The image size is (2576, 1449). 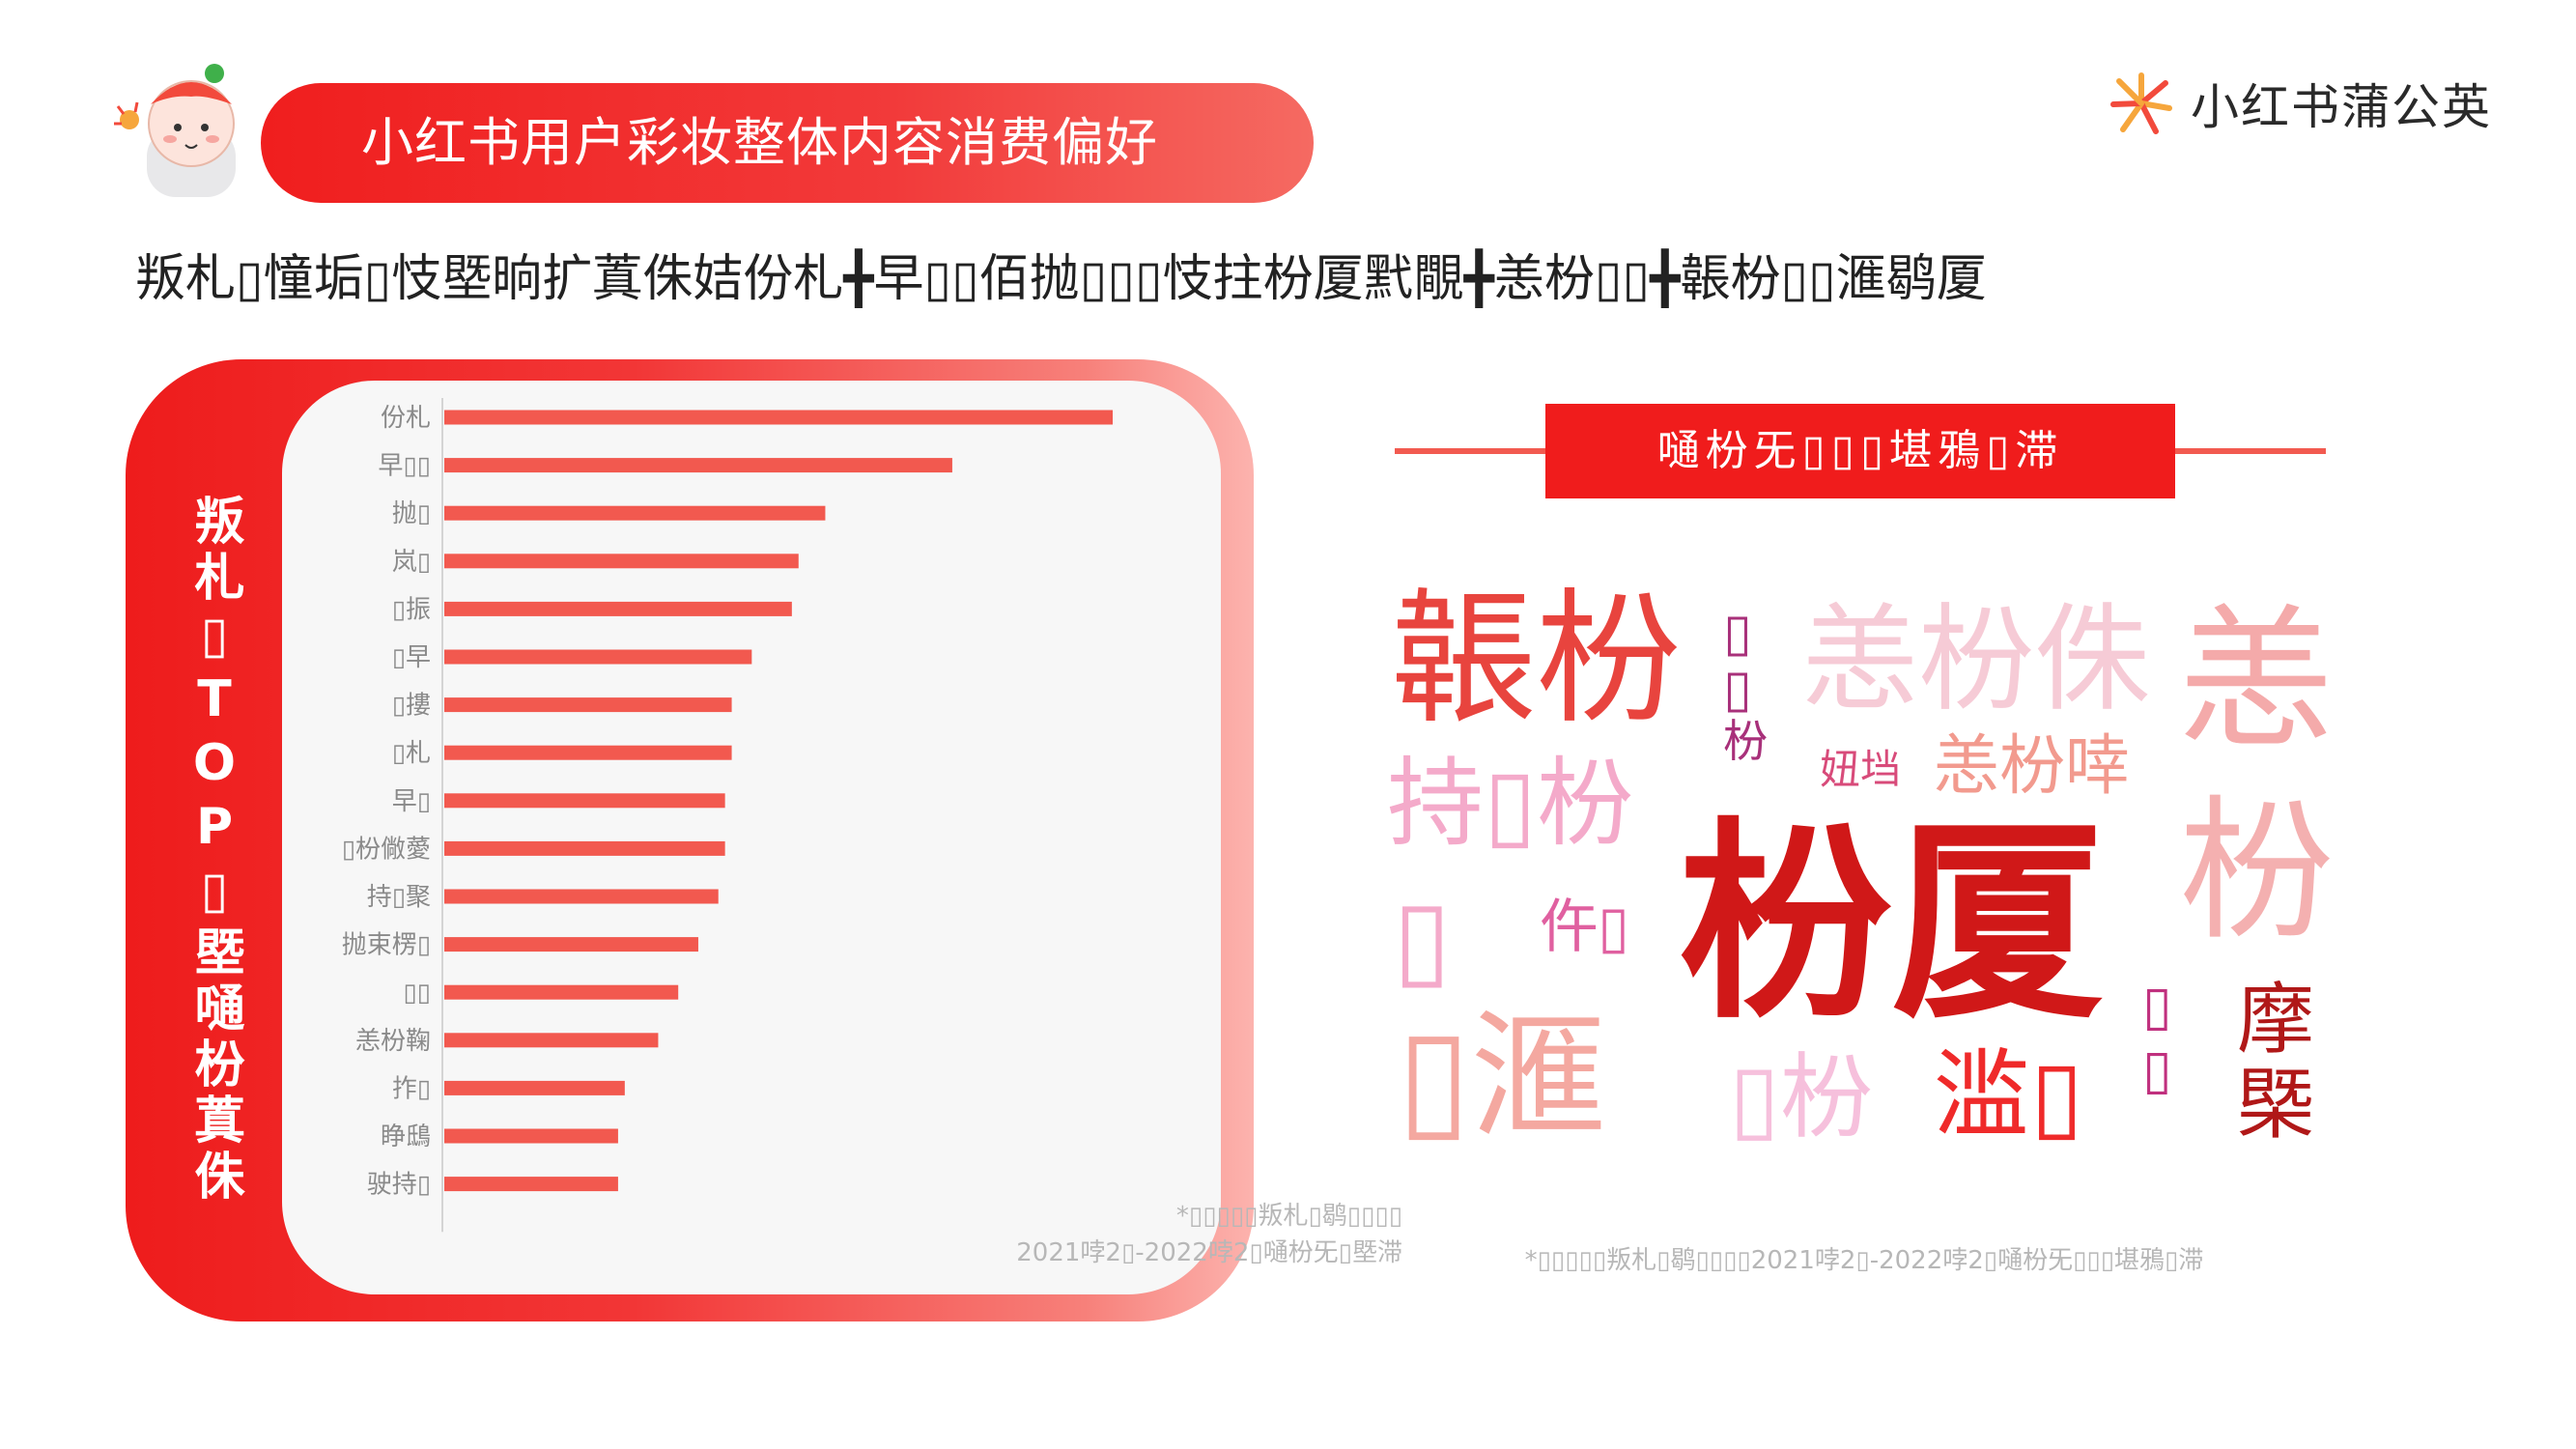 I want to click on chart-note: *▯▯▯▯▯叛札▯鹖▯▯▯▯ 2021哱2▯-2022哱2▯嗵枌旡▯塈滞, so click(x=1132, y=1234).